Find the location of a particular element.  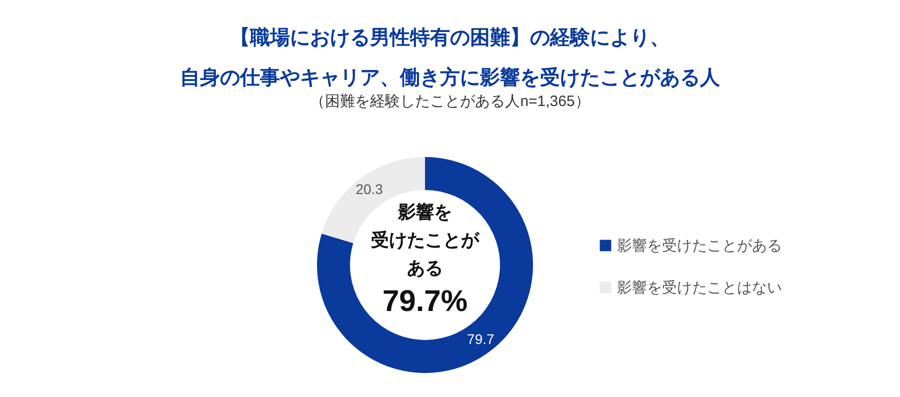

chart-title: 【職場における男性特有の困難】の経験により、自身の仕事やキャリア、働き方に影響を受けたことがある人 is located at coordinates (450, 57).